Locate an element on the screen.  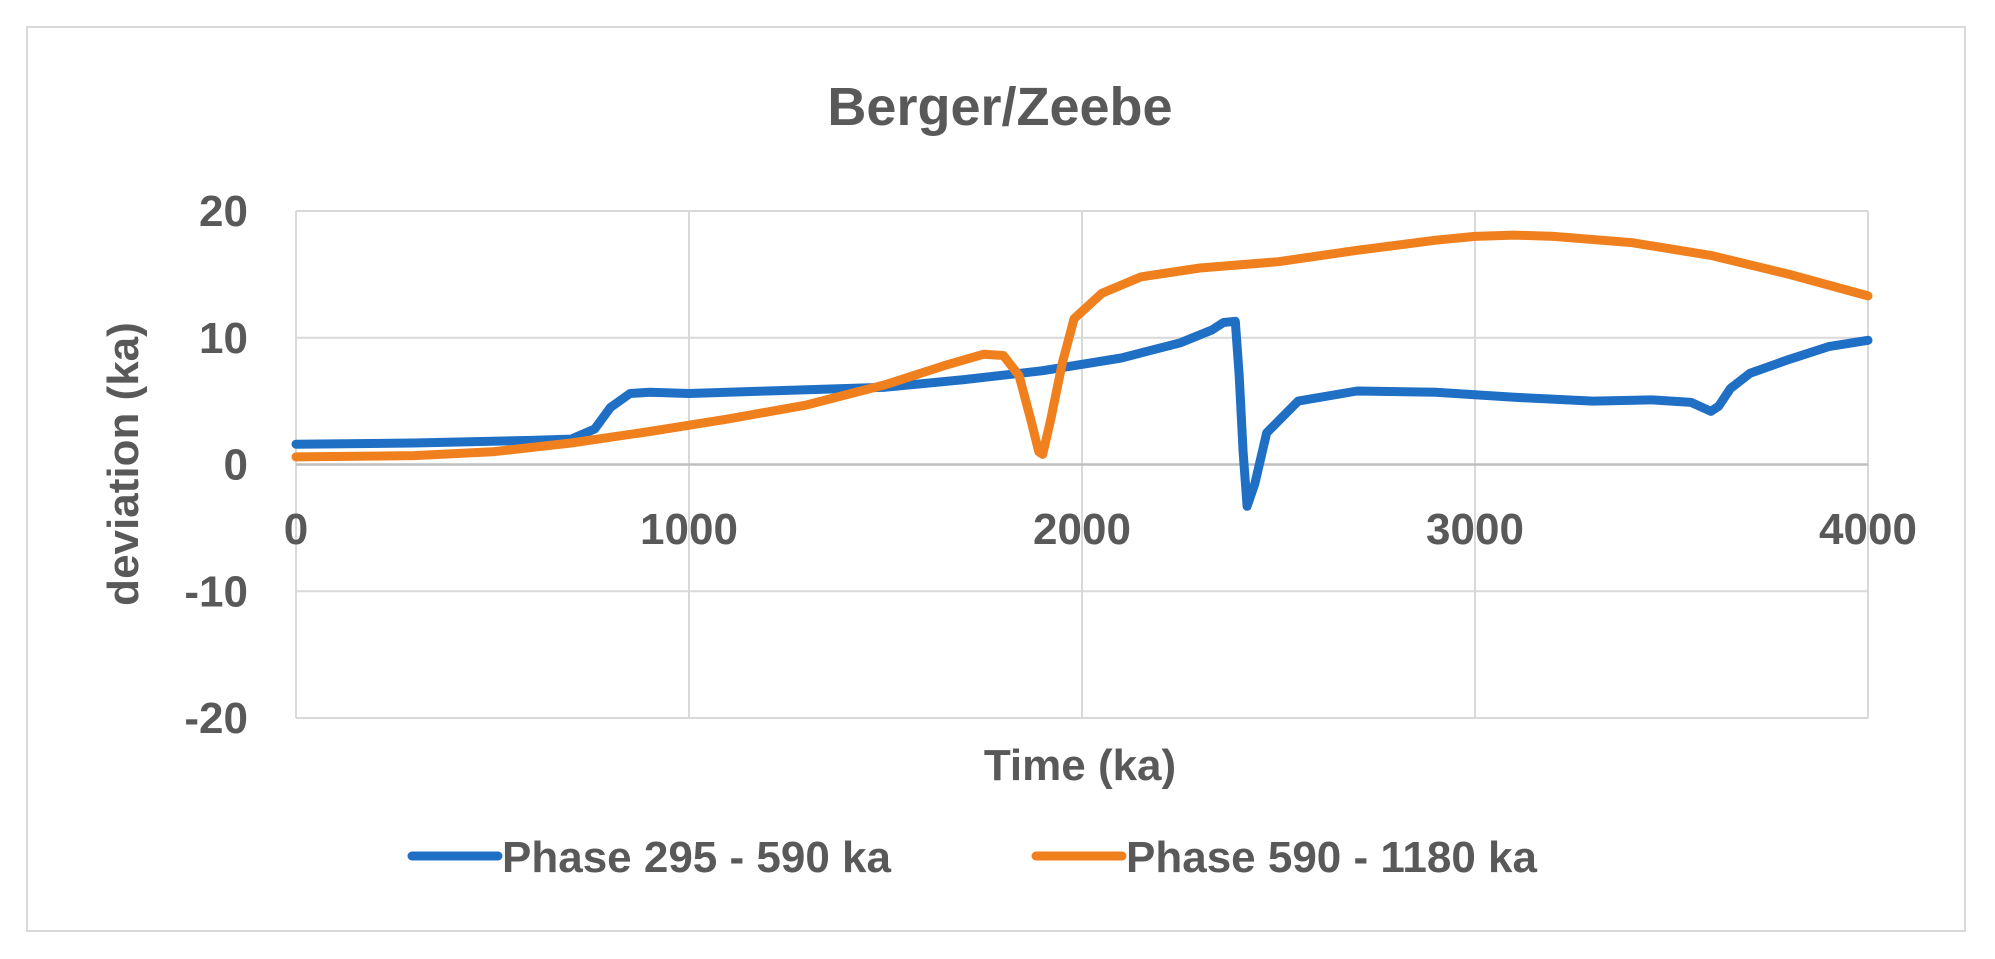
y-axis-title: deviation (ka) is located at coordinates (123, 464).